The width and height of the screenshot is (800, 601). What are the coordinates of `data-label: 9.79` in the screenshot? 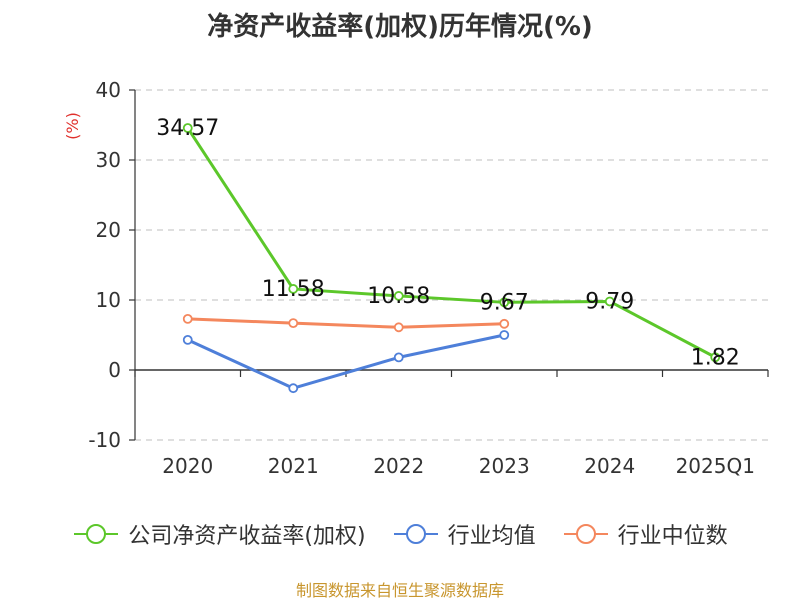 It's located at (609, 301).